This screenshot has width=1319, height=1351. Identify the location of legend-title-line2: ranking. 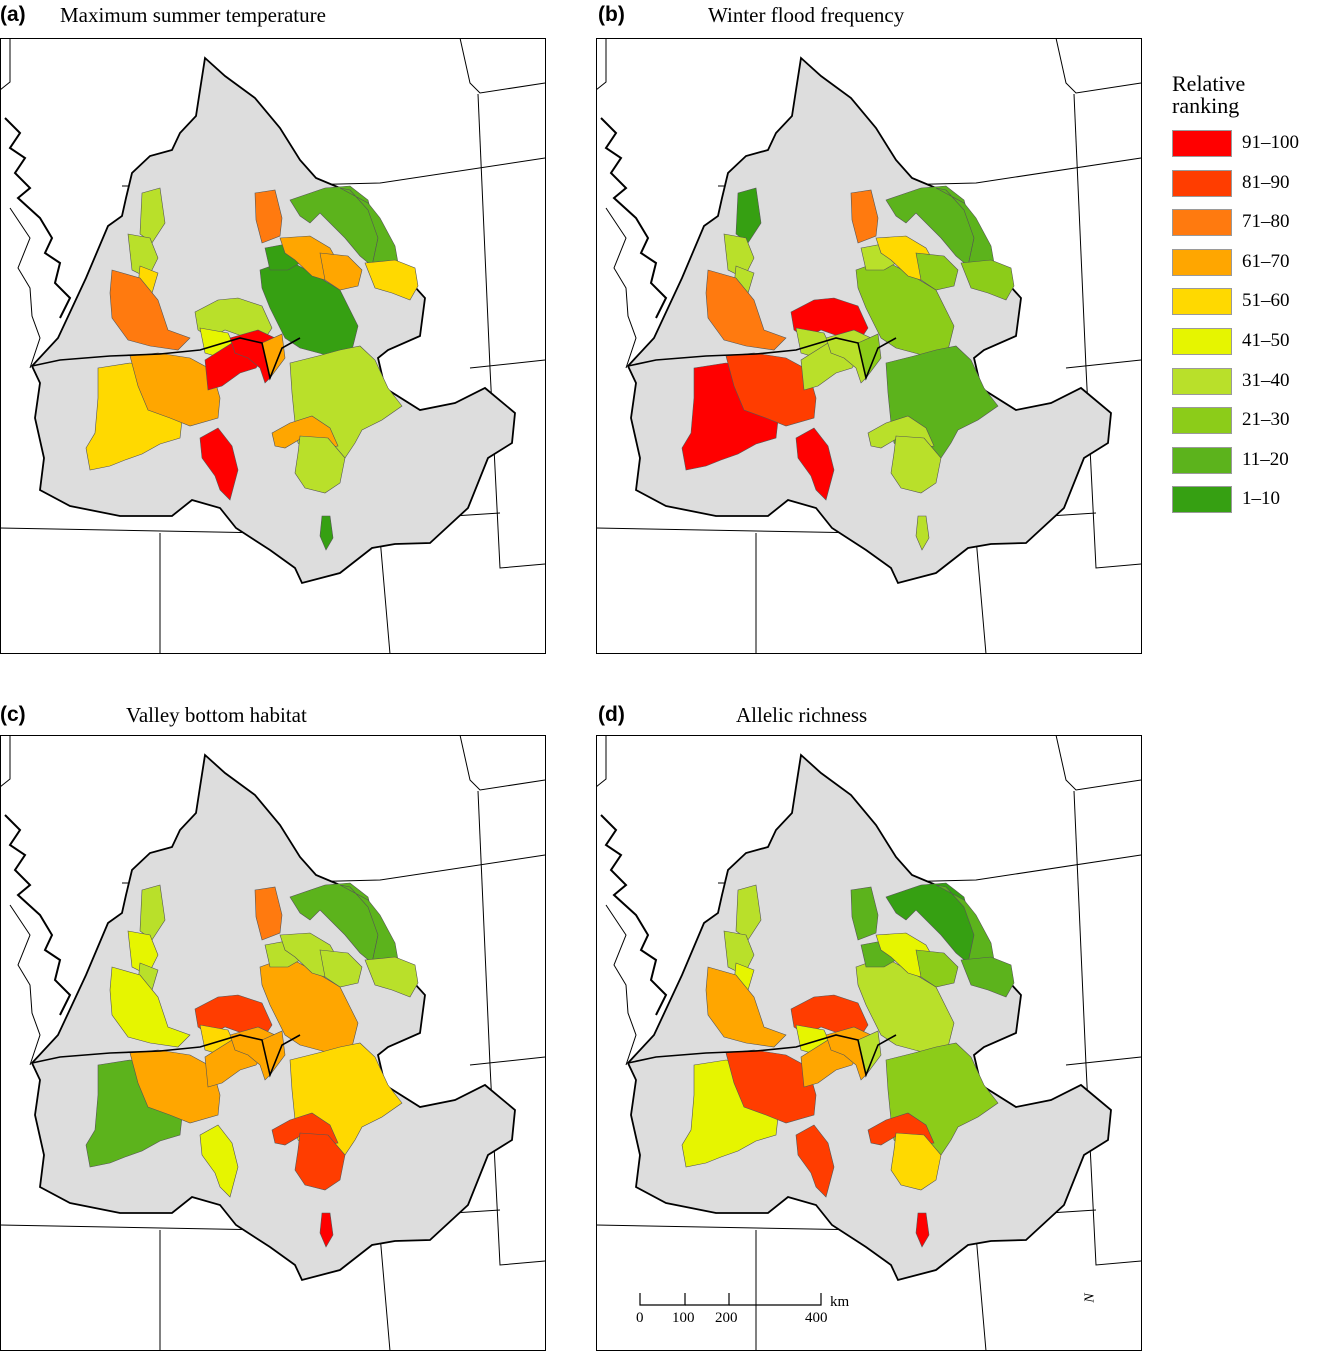
(1206, 105).